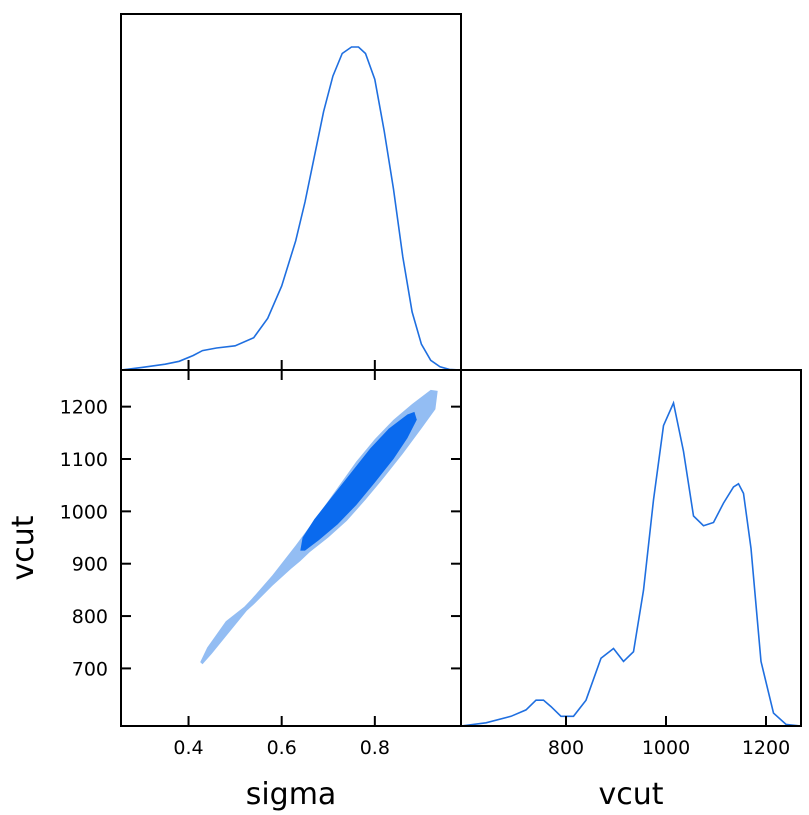 The width and height of the screenshot is (809, 815). I want to click on tick-label-sigma: 0.4, so click(188, 748).